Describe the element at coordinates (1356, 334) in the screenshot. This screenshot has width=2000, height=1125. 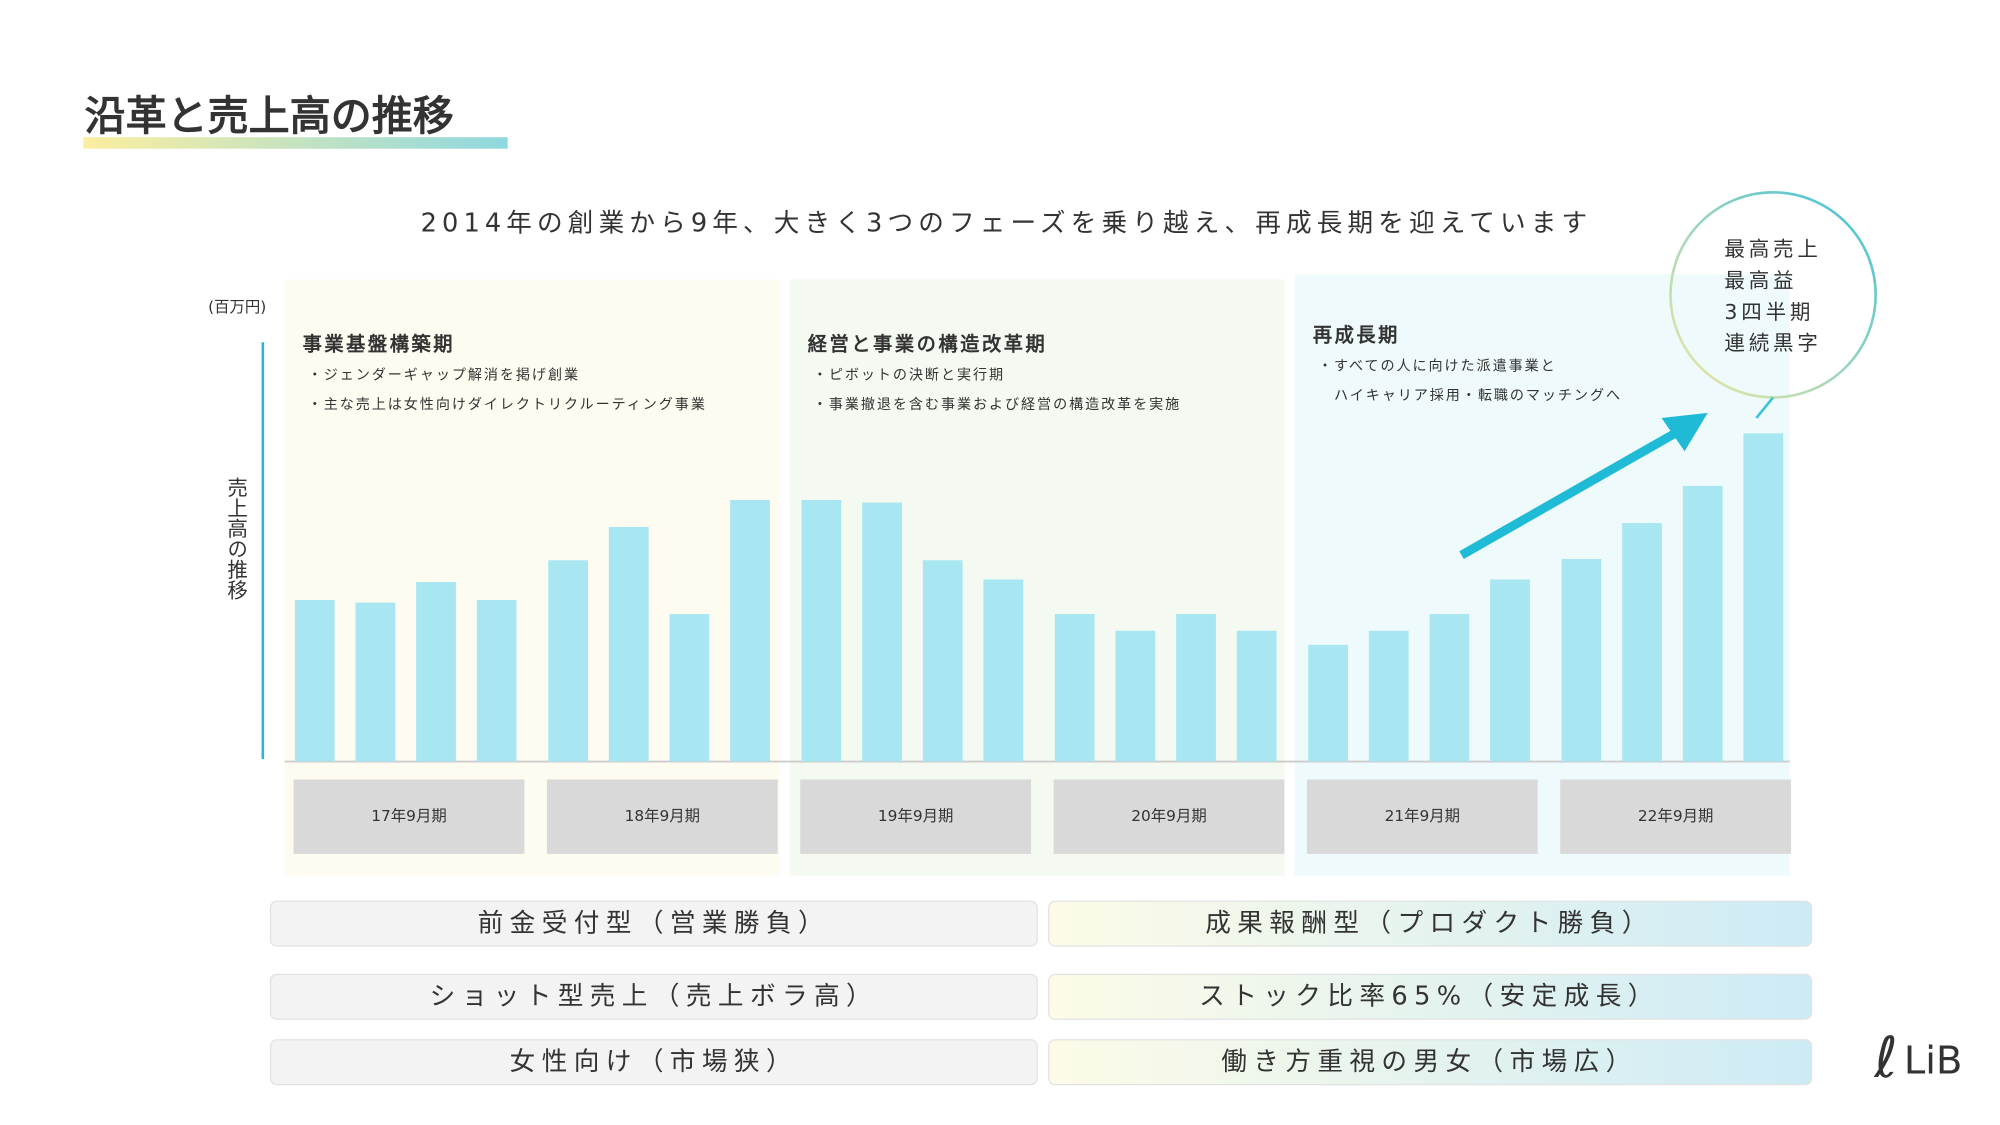
I see `phase-title: 再成長期` at that location.